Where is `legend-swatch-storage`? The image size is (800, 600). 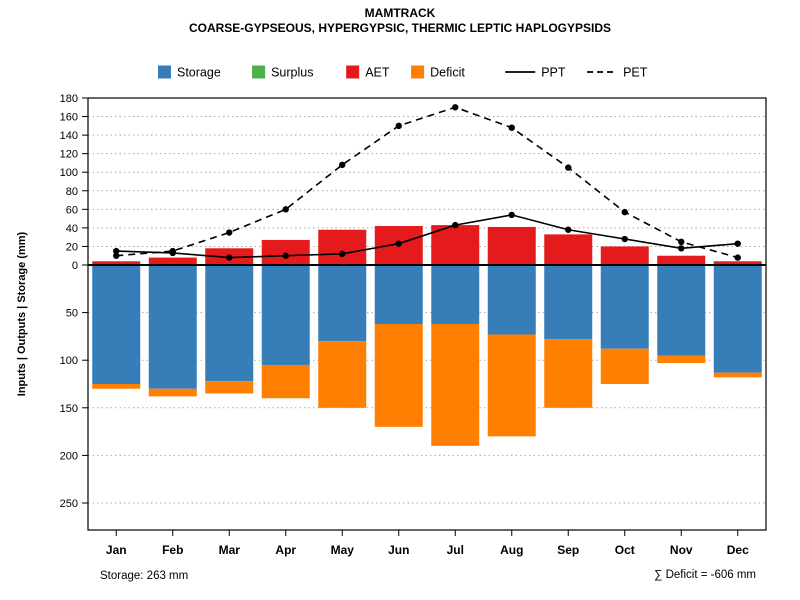
legend-swatch-storage is located at coordinates (164, 72).